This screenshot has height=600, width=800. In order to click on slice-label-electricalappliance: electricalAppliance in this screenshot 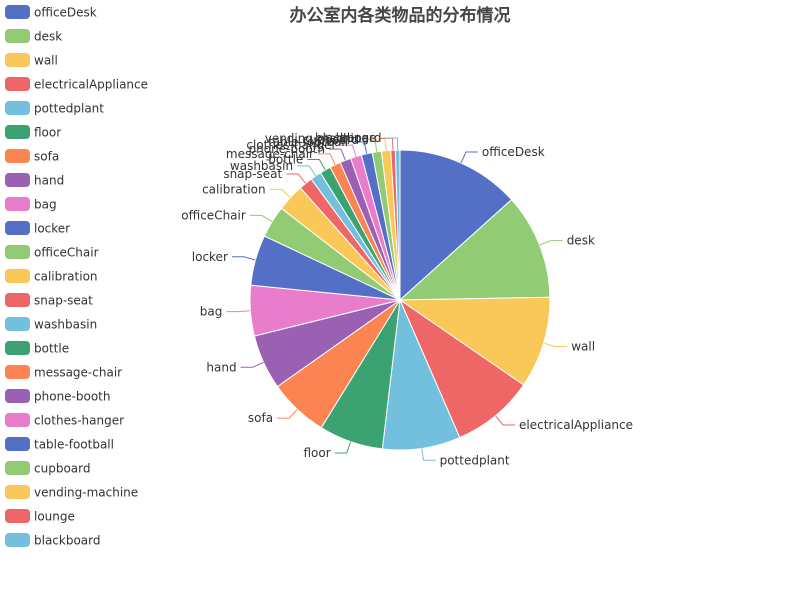, I will do `click(576, 425)`.